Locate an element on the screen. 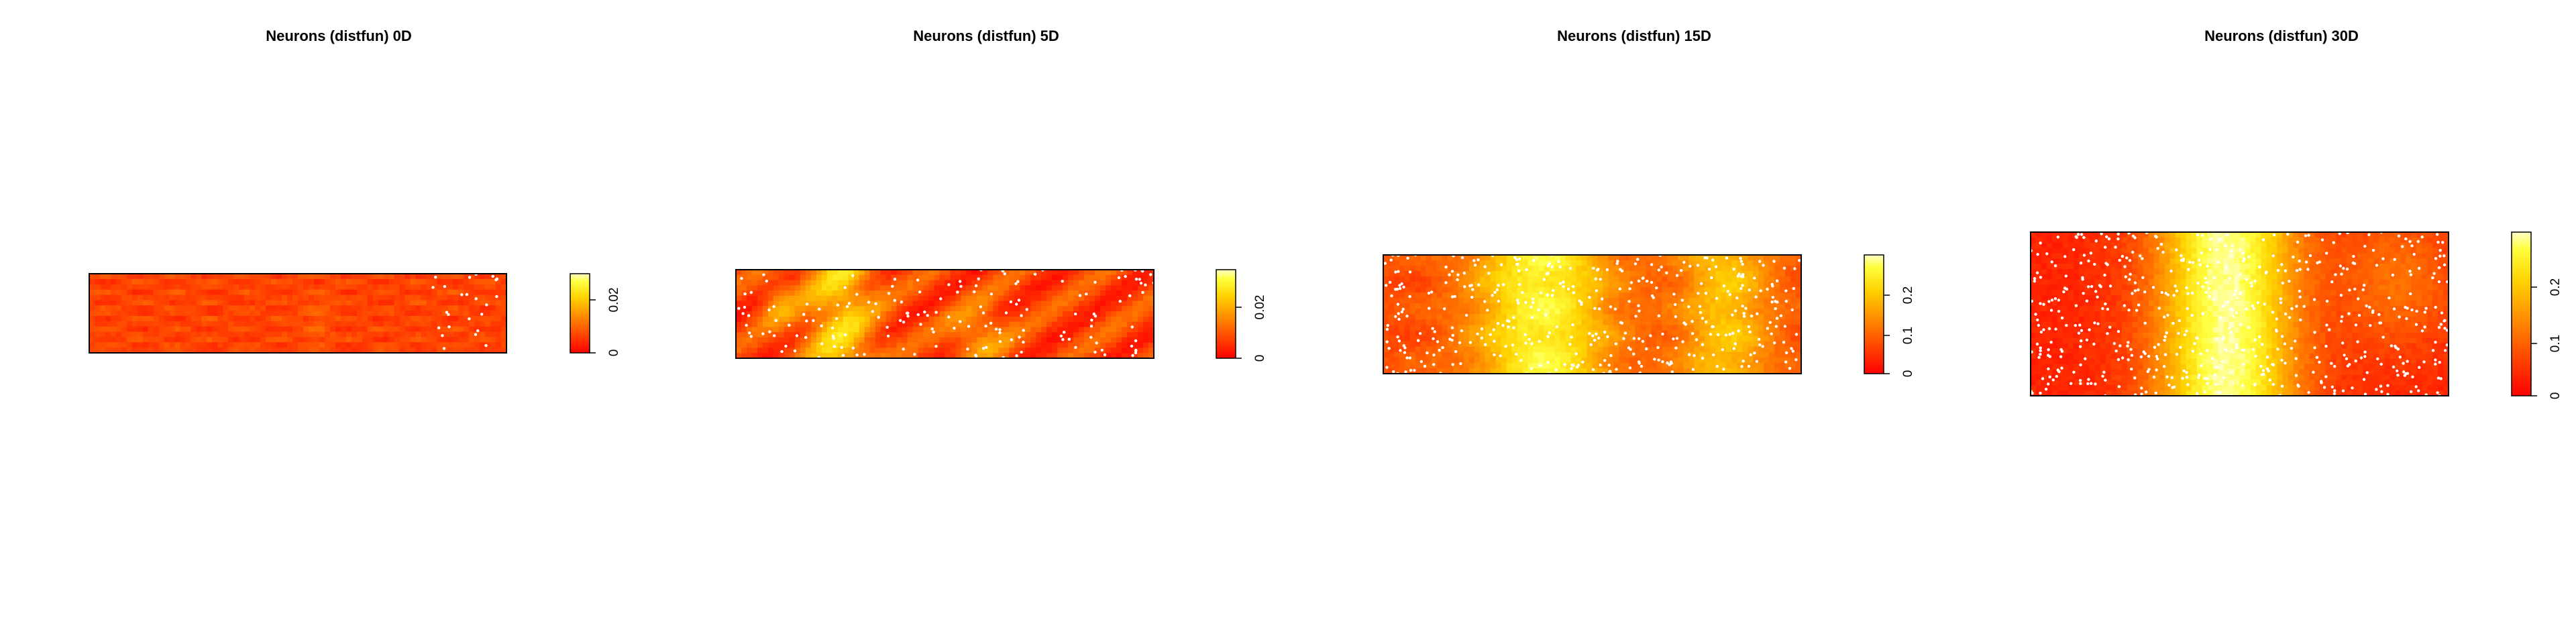 The height and width of the screenshot is (644, 2576). plot-frame is located at coordinates (945, 314).